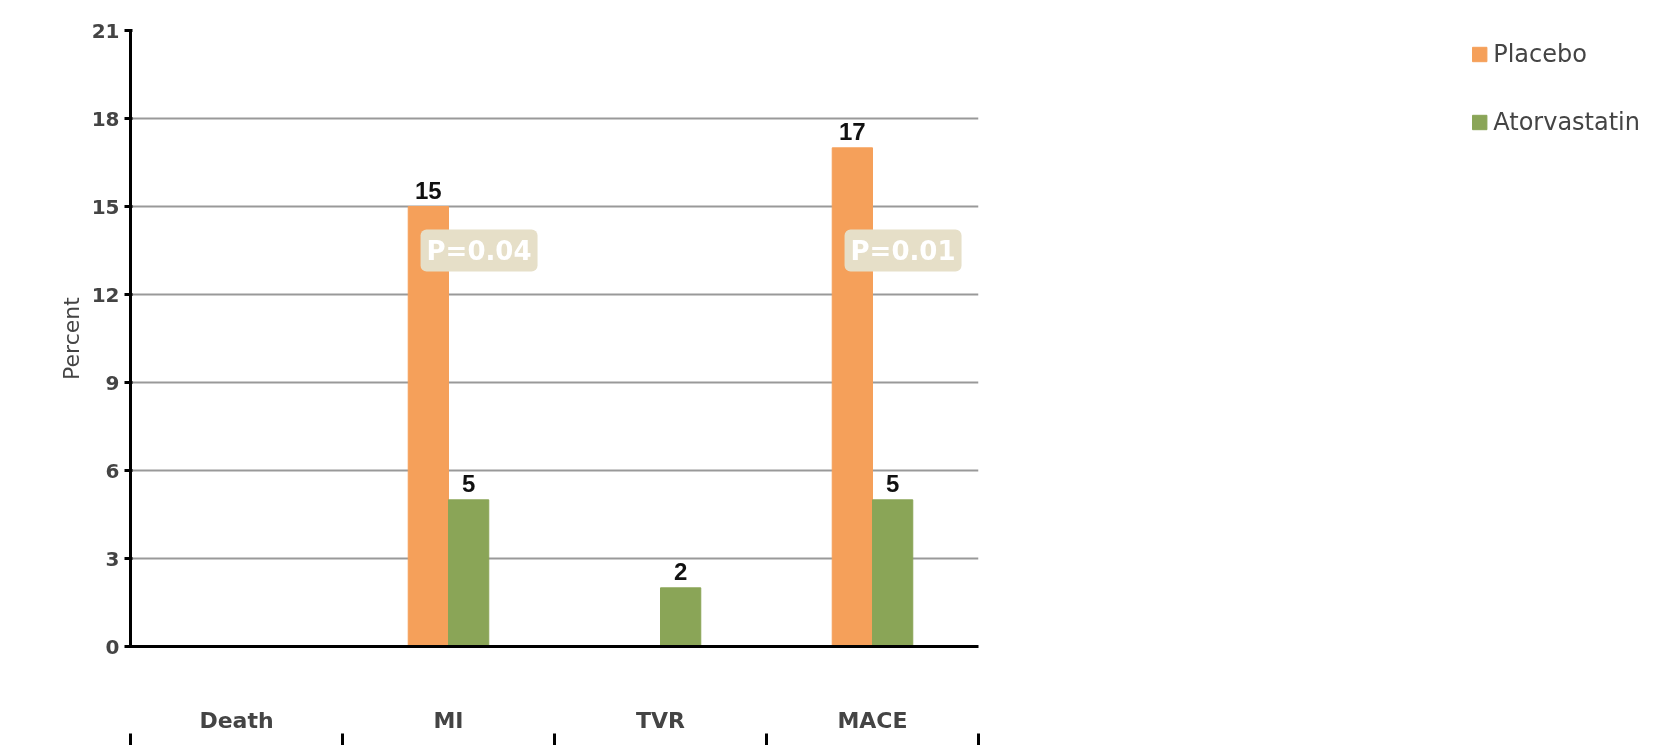 The width and height of the screenshot is (1659, 751). I want to click on data-label: 2, so click(680, 571).